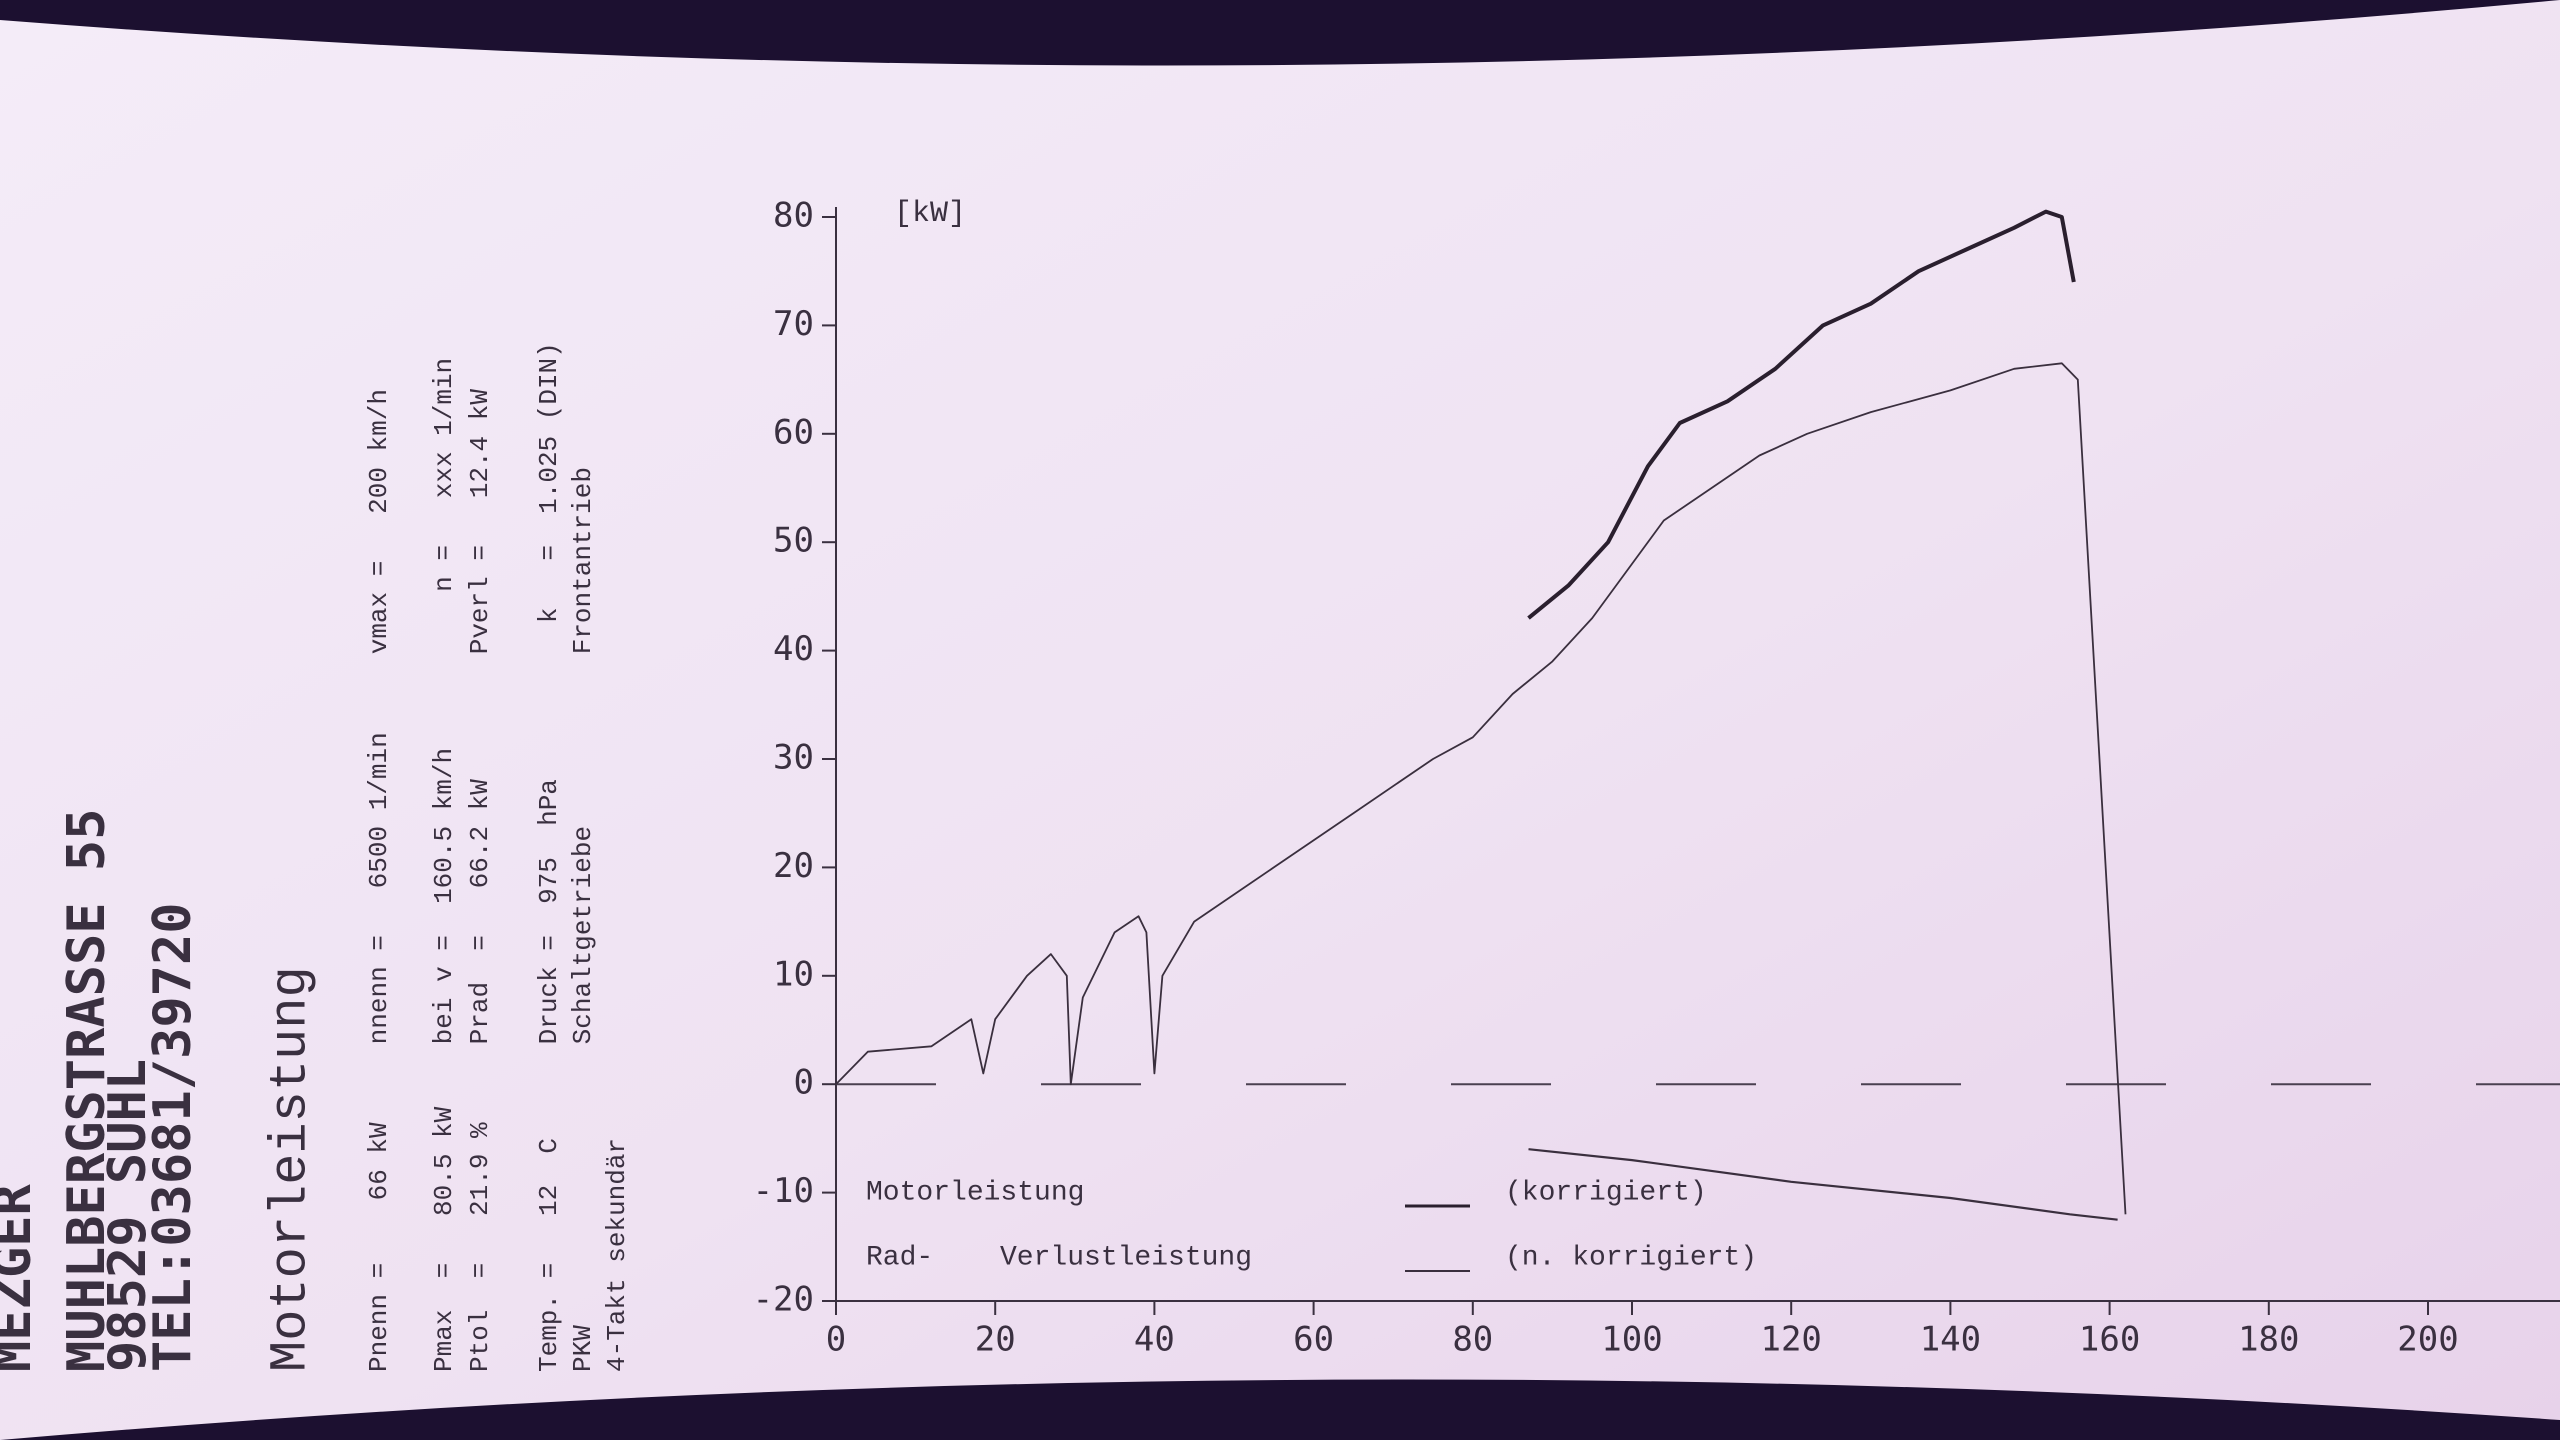  Describe the element at coordinates (1790, 1340) in the screenshot. I see `x-tick-label: 120` at that location.